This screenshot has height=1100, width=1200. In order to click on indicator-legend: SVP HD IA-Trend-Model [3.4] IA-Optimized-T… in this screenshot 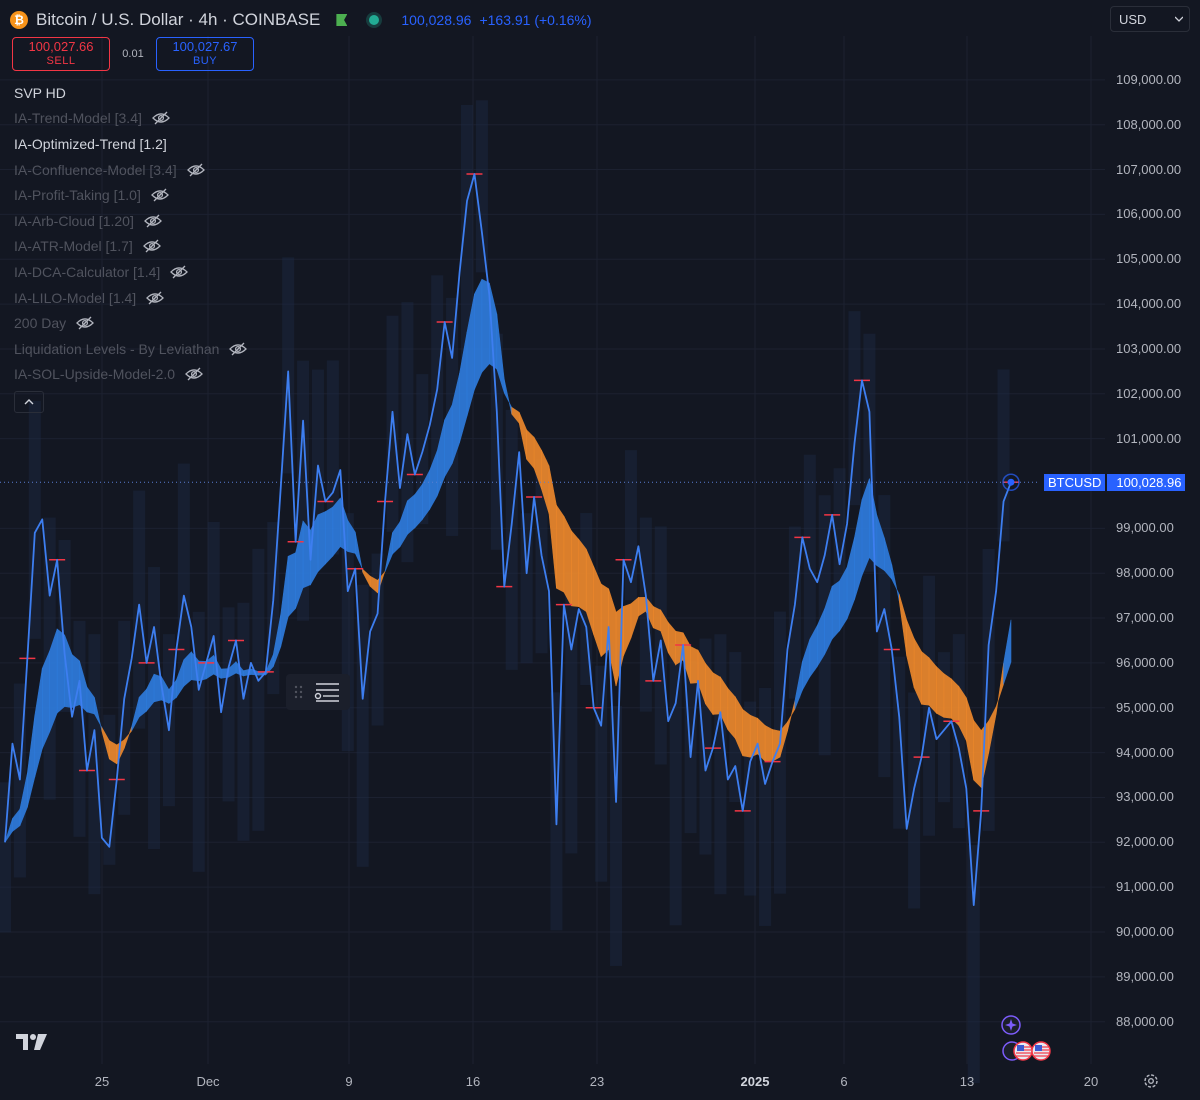, I will do `click(131, 247)`.